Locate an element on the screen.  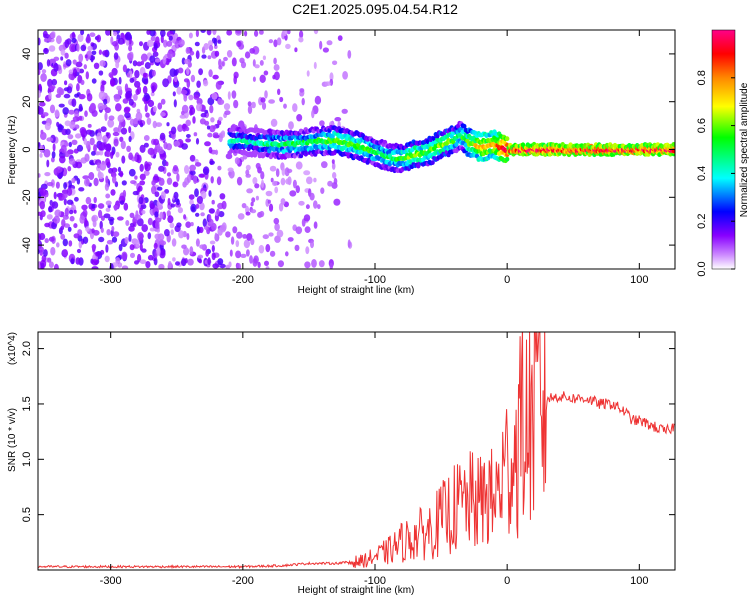
spectrogram-y-label: Frequency (Hz) is located at coordinates (12, 150).